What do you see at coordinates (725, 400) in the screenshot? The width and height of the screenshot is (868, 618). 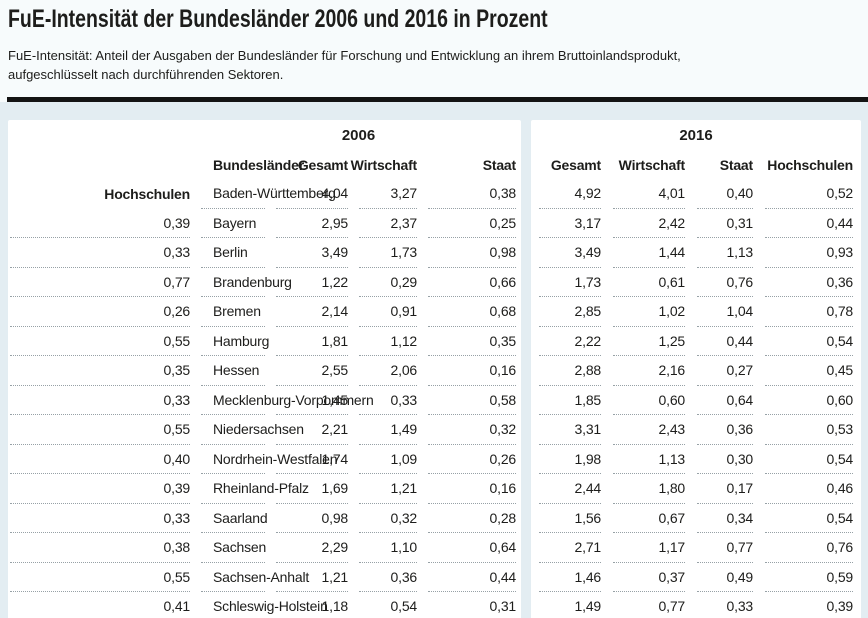 I see `value-cell-2016: 0,64` at bounding box center [725, 400].